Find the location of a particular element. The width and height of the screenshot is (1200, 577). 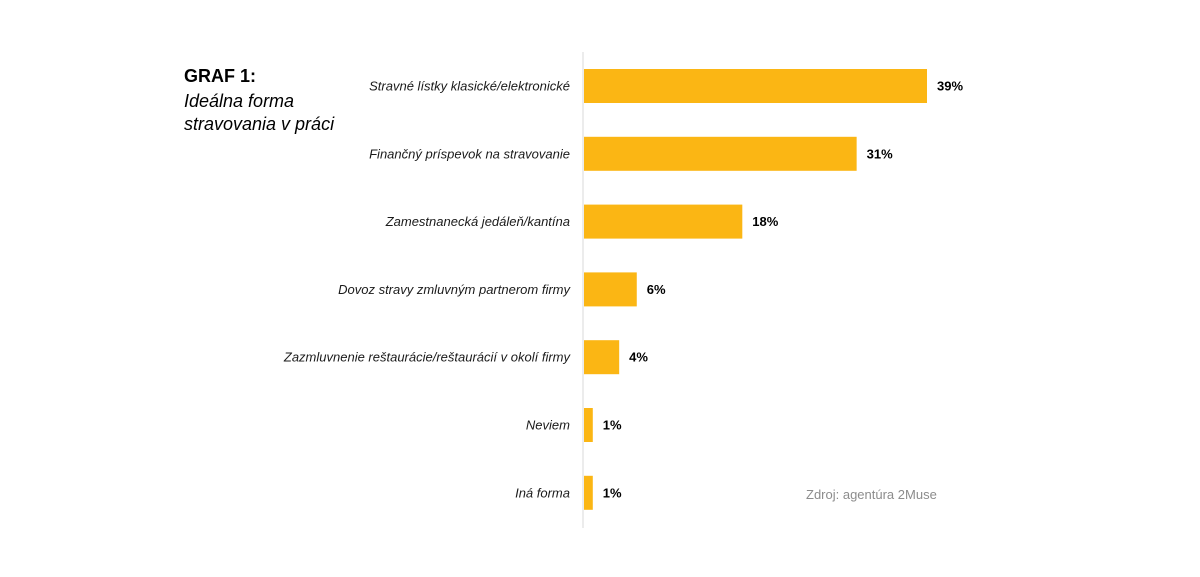

value-label: 39% is located at coordinates (950, 86).